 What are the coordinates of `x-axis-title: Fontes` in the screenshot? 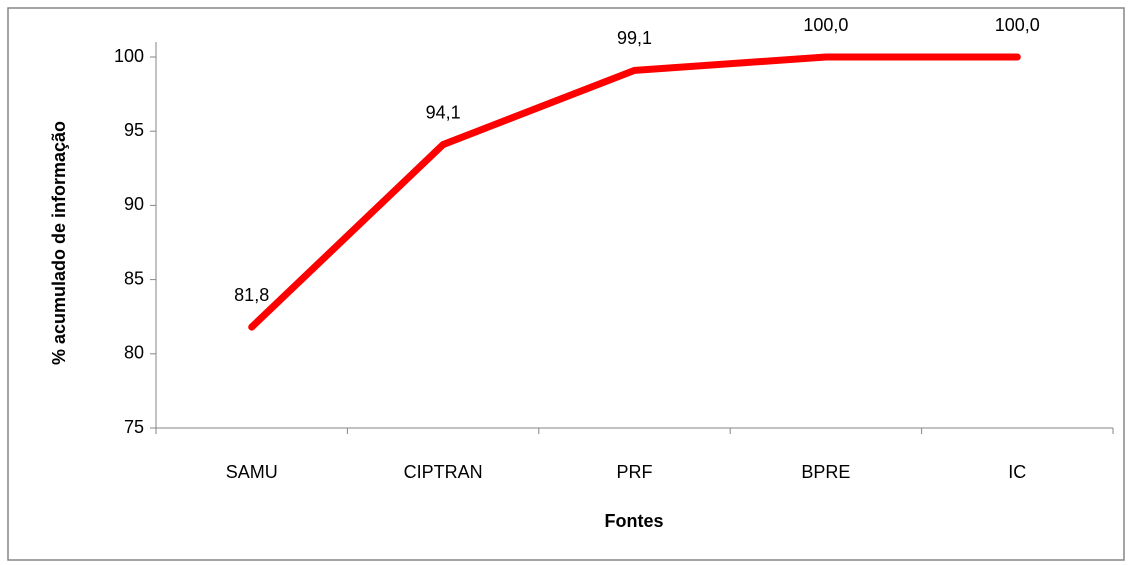 It's located at (633, 521).